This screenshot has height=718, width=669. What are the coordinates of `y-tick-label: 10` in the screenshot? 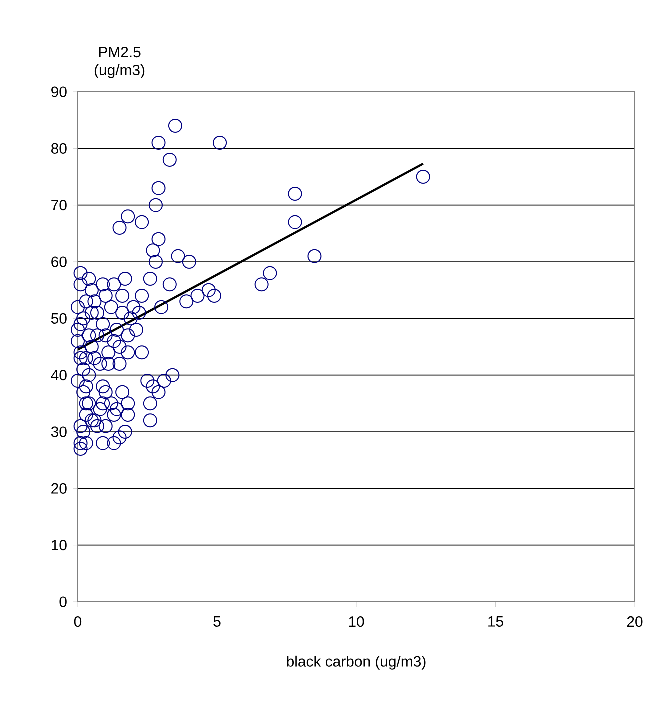 It's located at (59, 545).